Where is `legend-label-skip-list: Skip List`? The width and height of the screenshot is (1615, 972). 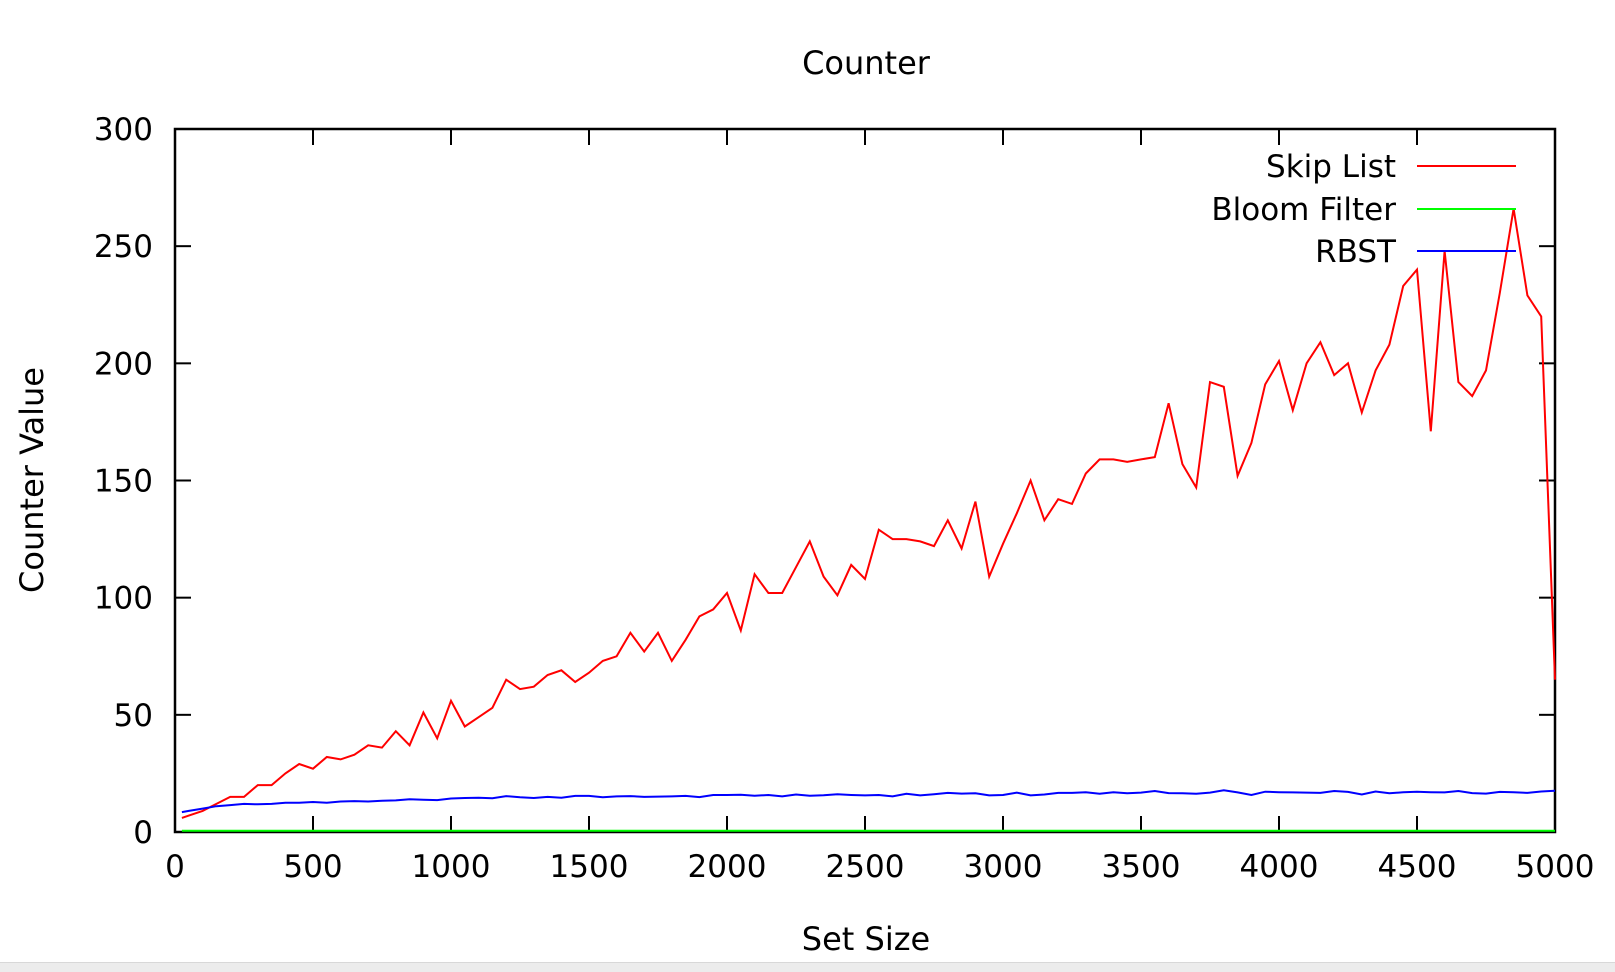
legend-label-skip-list: Skip List is located at coordinates (1331, 167).